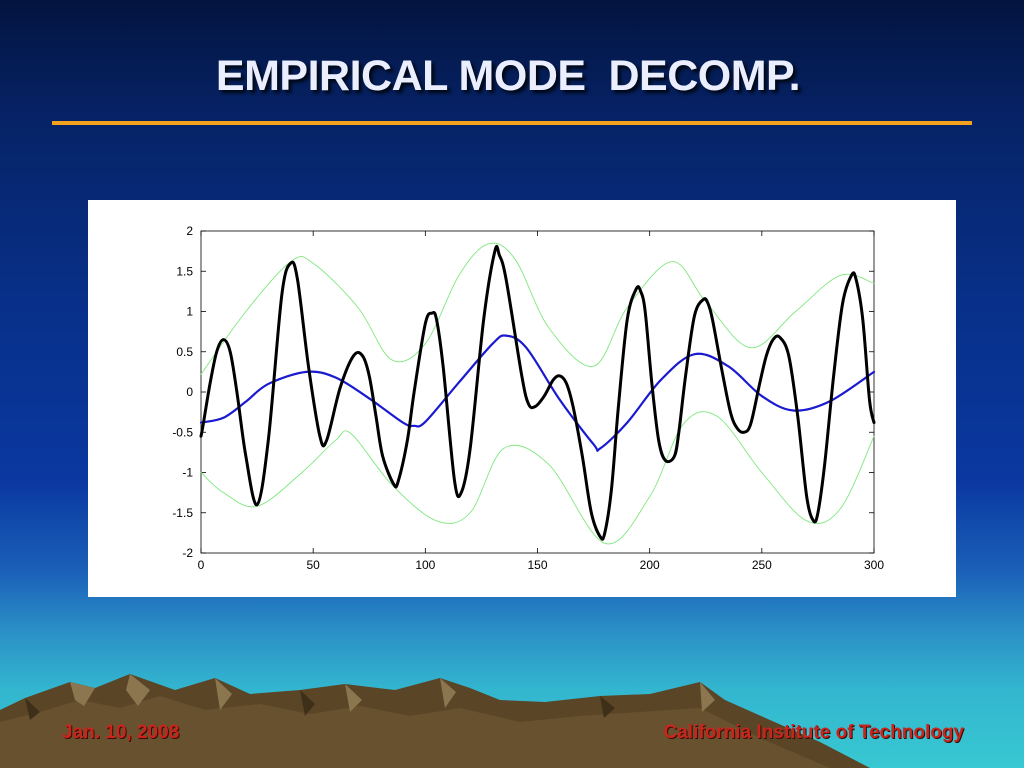  Describe the element at coordinates (650, 565) in the screenshot. I see `x-tick-label: 200` at that location.